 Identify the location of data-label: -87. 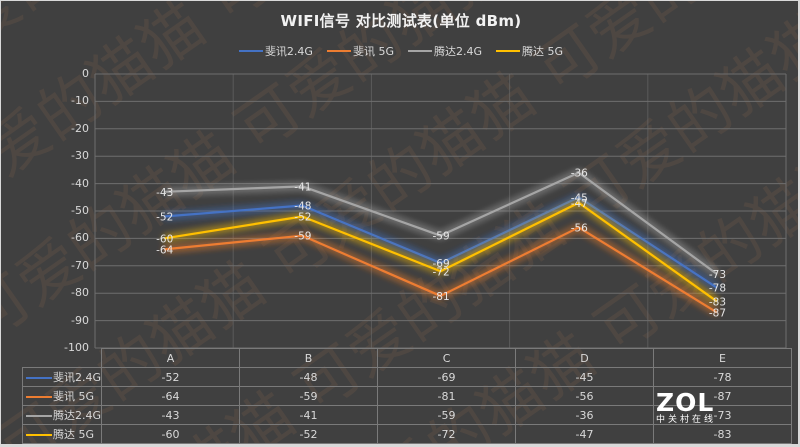
(717, 313).